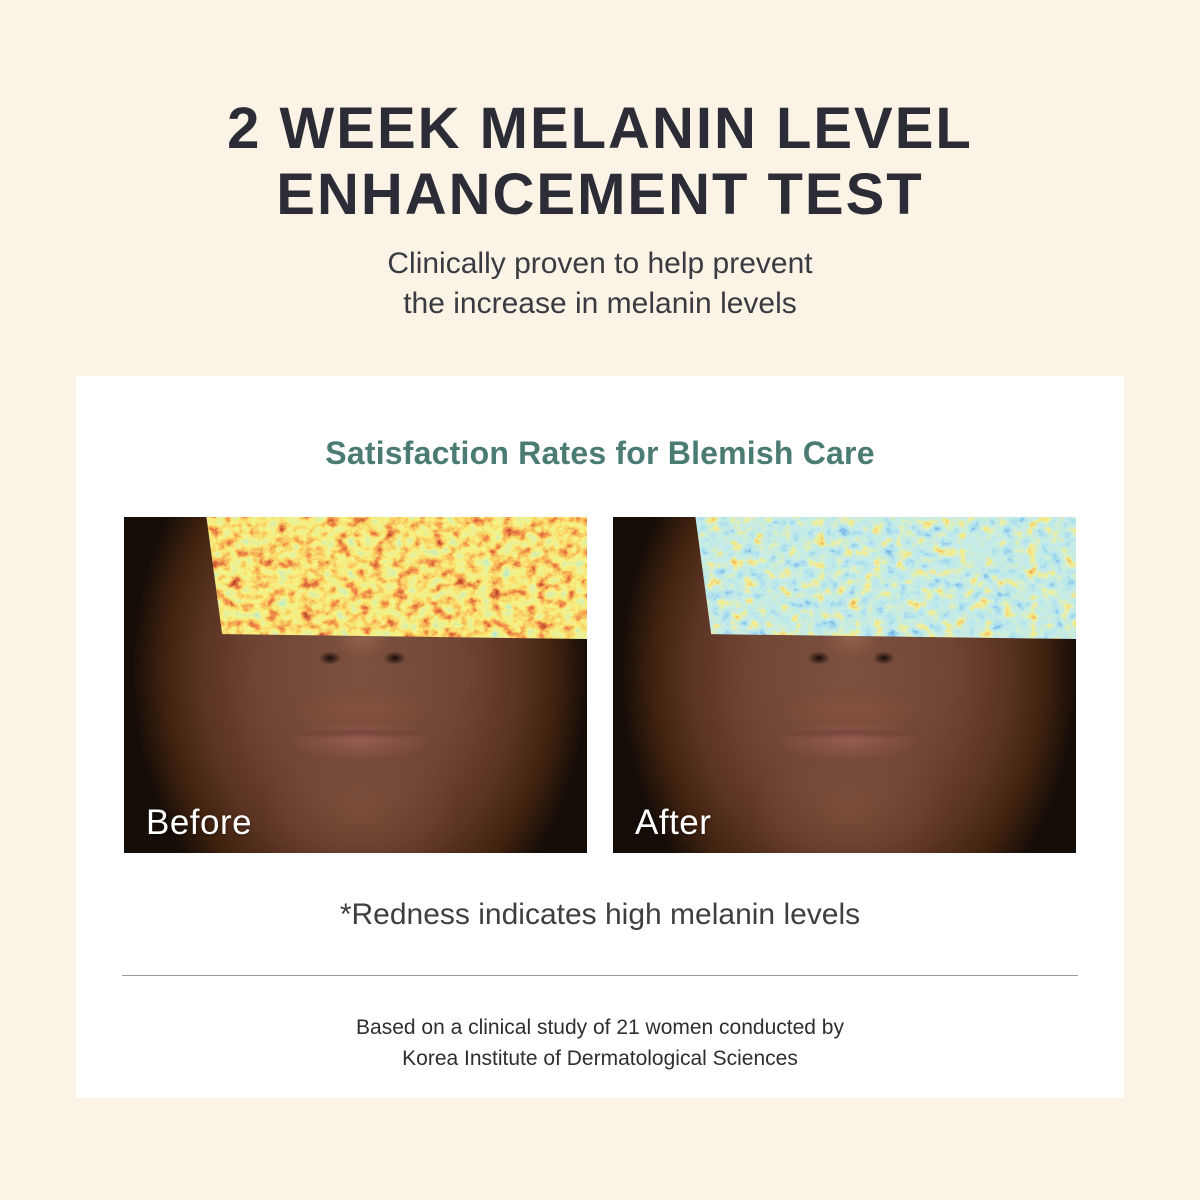 The image size is (1200, 1200). Describe the element at coordinates (885, 578) in the screenshot. I see `melanin-heatmap-after` at that location.